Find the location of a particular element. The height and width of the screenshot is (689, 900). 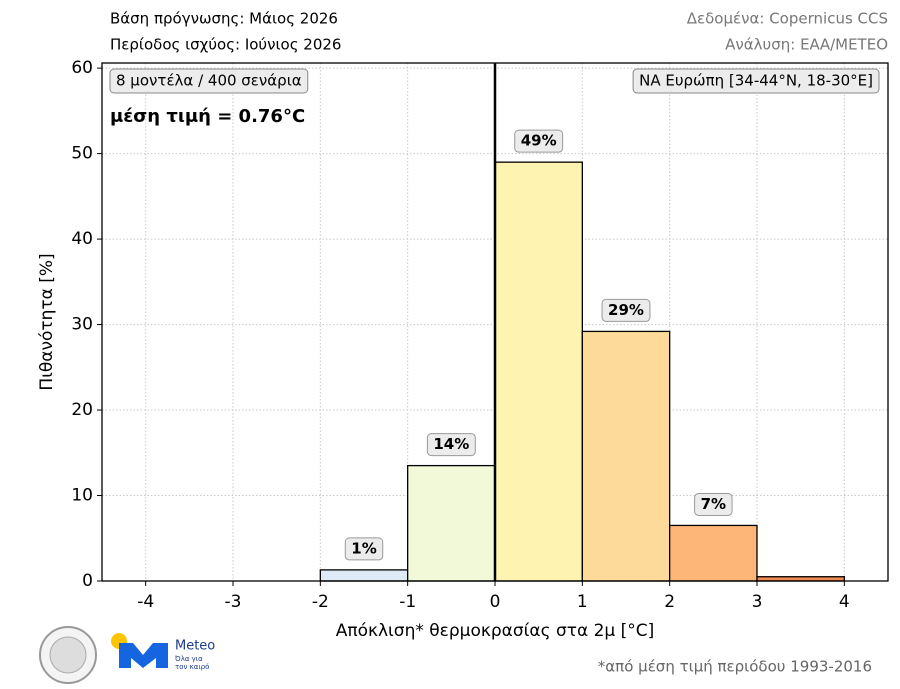

region-box-box is located at coordinates (756, 81).